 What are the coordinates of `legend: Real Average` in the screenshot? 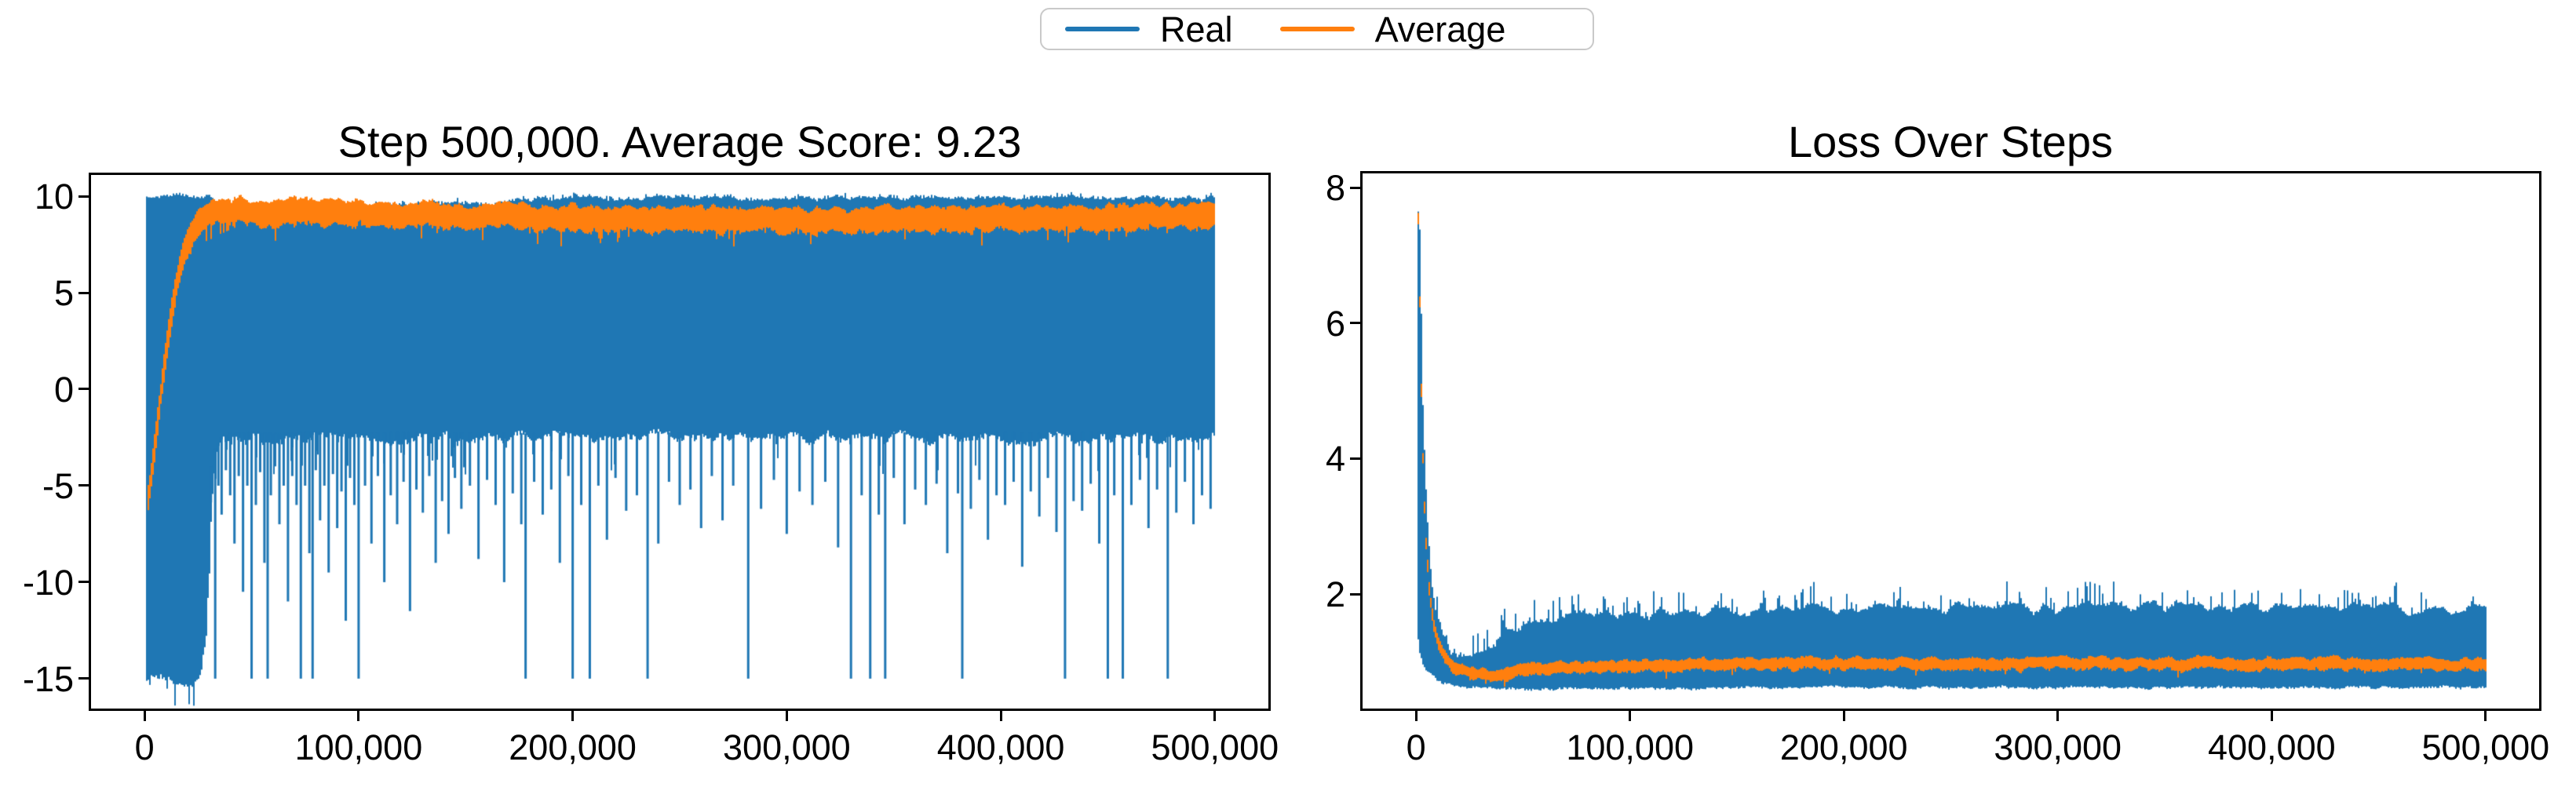 It's located at (1317, 29).